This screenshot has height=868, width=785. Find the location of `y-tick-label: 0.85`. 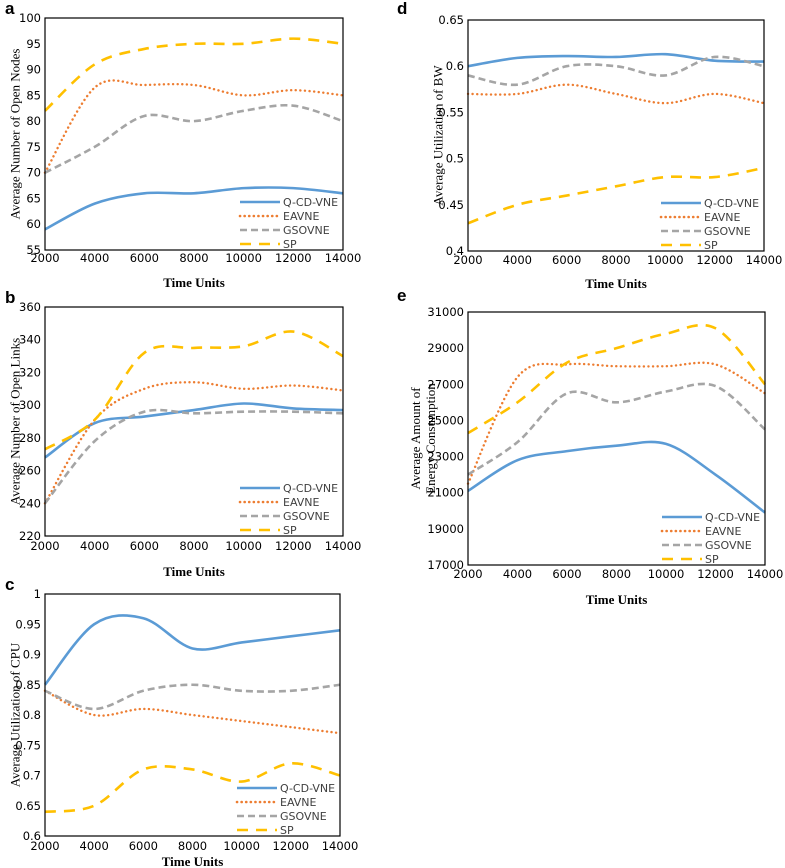

y-tick-label: 0.85 is located at coordinates (28, 685).